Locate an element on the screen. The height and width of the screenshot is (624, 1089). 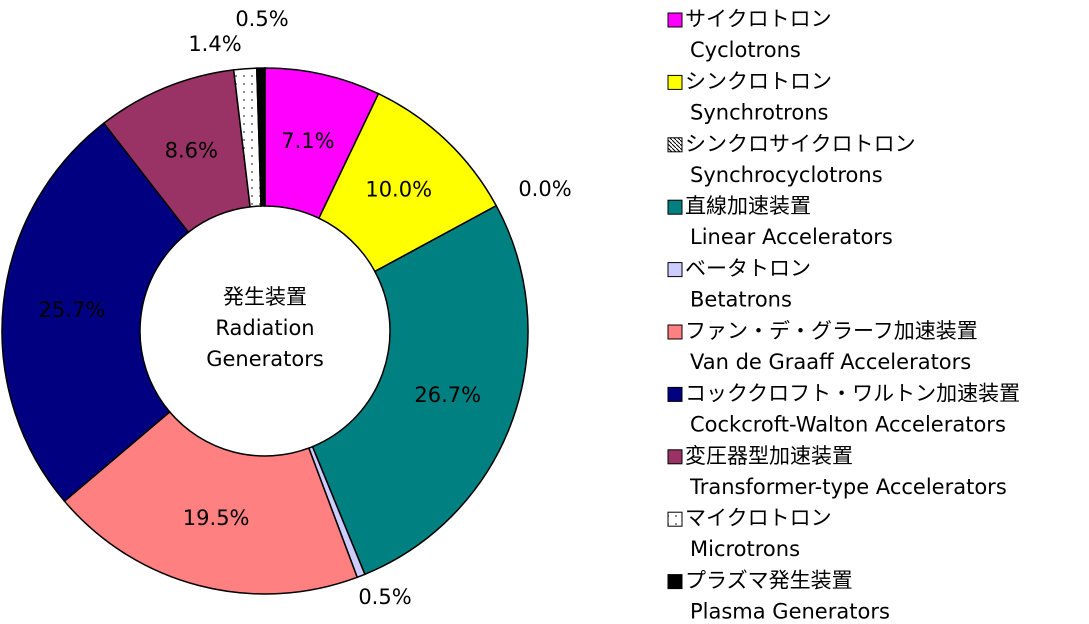
legend-label: Transformer-type Accelerators is located at coordinates (848, 487).